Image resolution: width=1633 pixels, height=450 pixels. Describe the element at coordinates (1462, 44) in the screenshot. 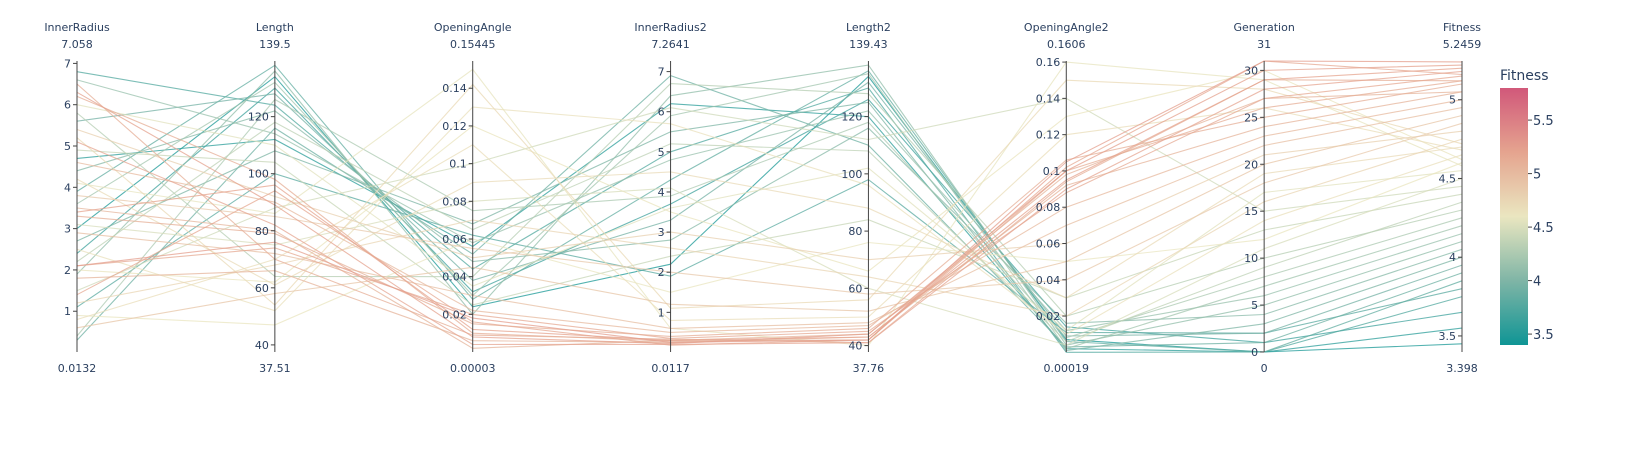

I see `axis-max-label: 5.2459` at that location.